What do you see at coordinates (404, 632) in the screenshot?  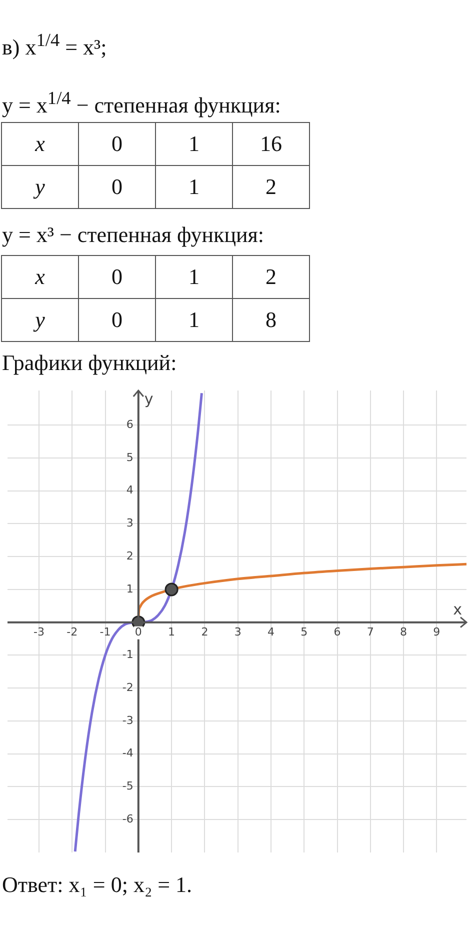 I see `x-tick-label: 8` at bounding box center [404, 632].